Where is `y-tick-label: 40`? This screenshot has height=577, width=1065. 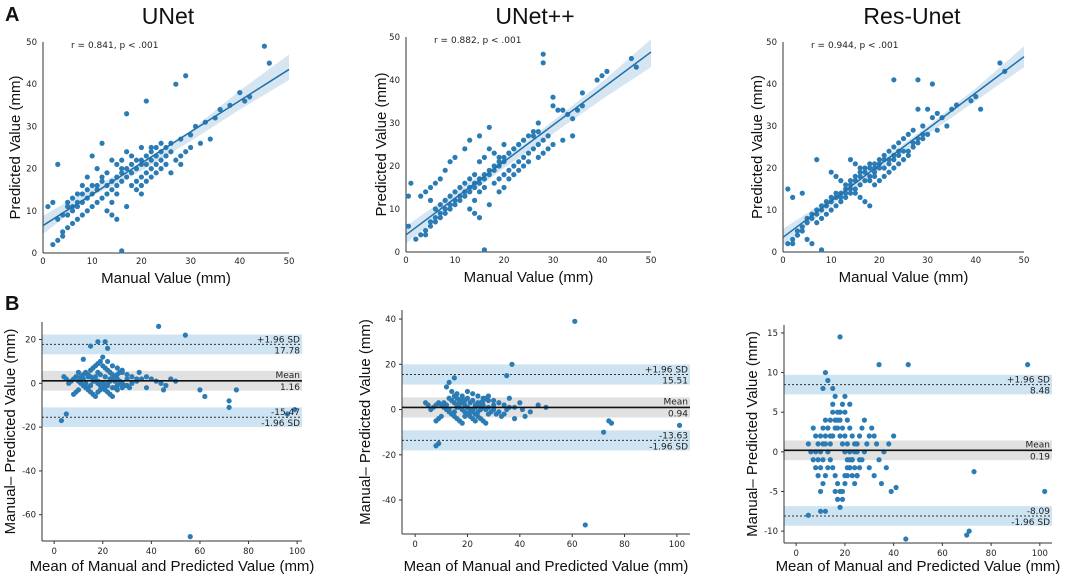
y-tick-label: 40 is located at coordinates (390, 320).